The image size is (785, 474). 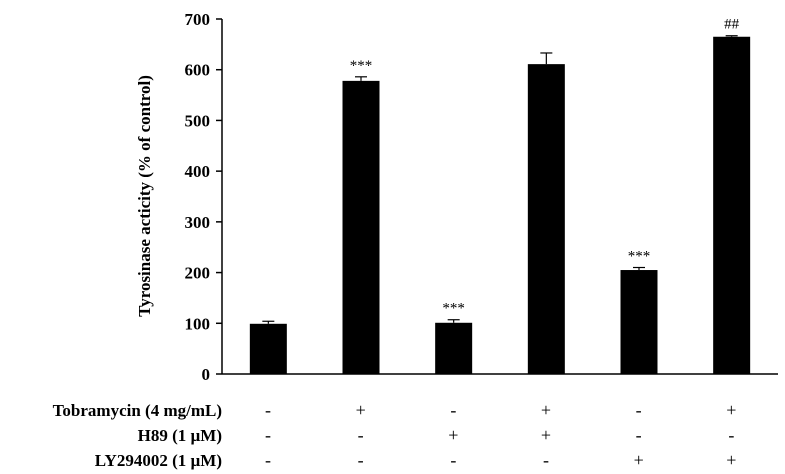 I want to click on y-axis-label: Tyrosinase acticity (% of control), so click(x=144, y=196).